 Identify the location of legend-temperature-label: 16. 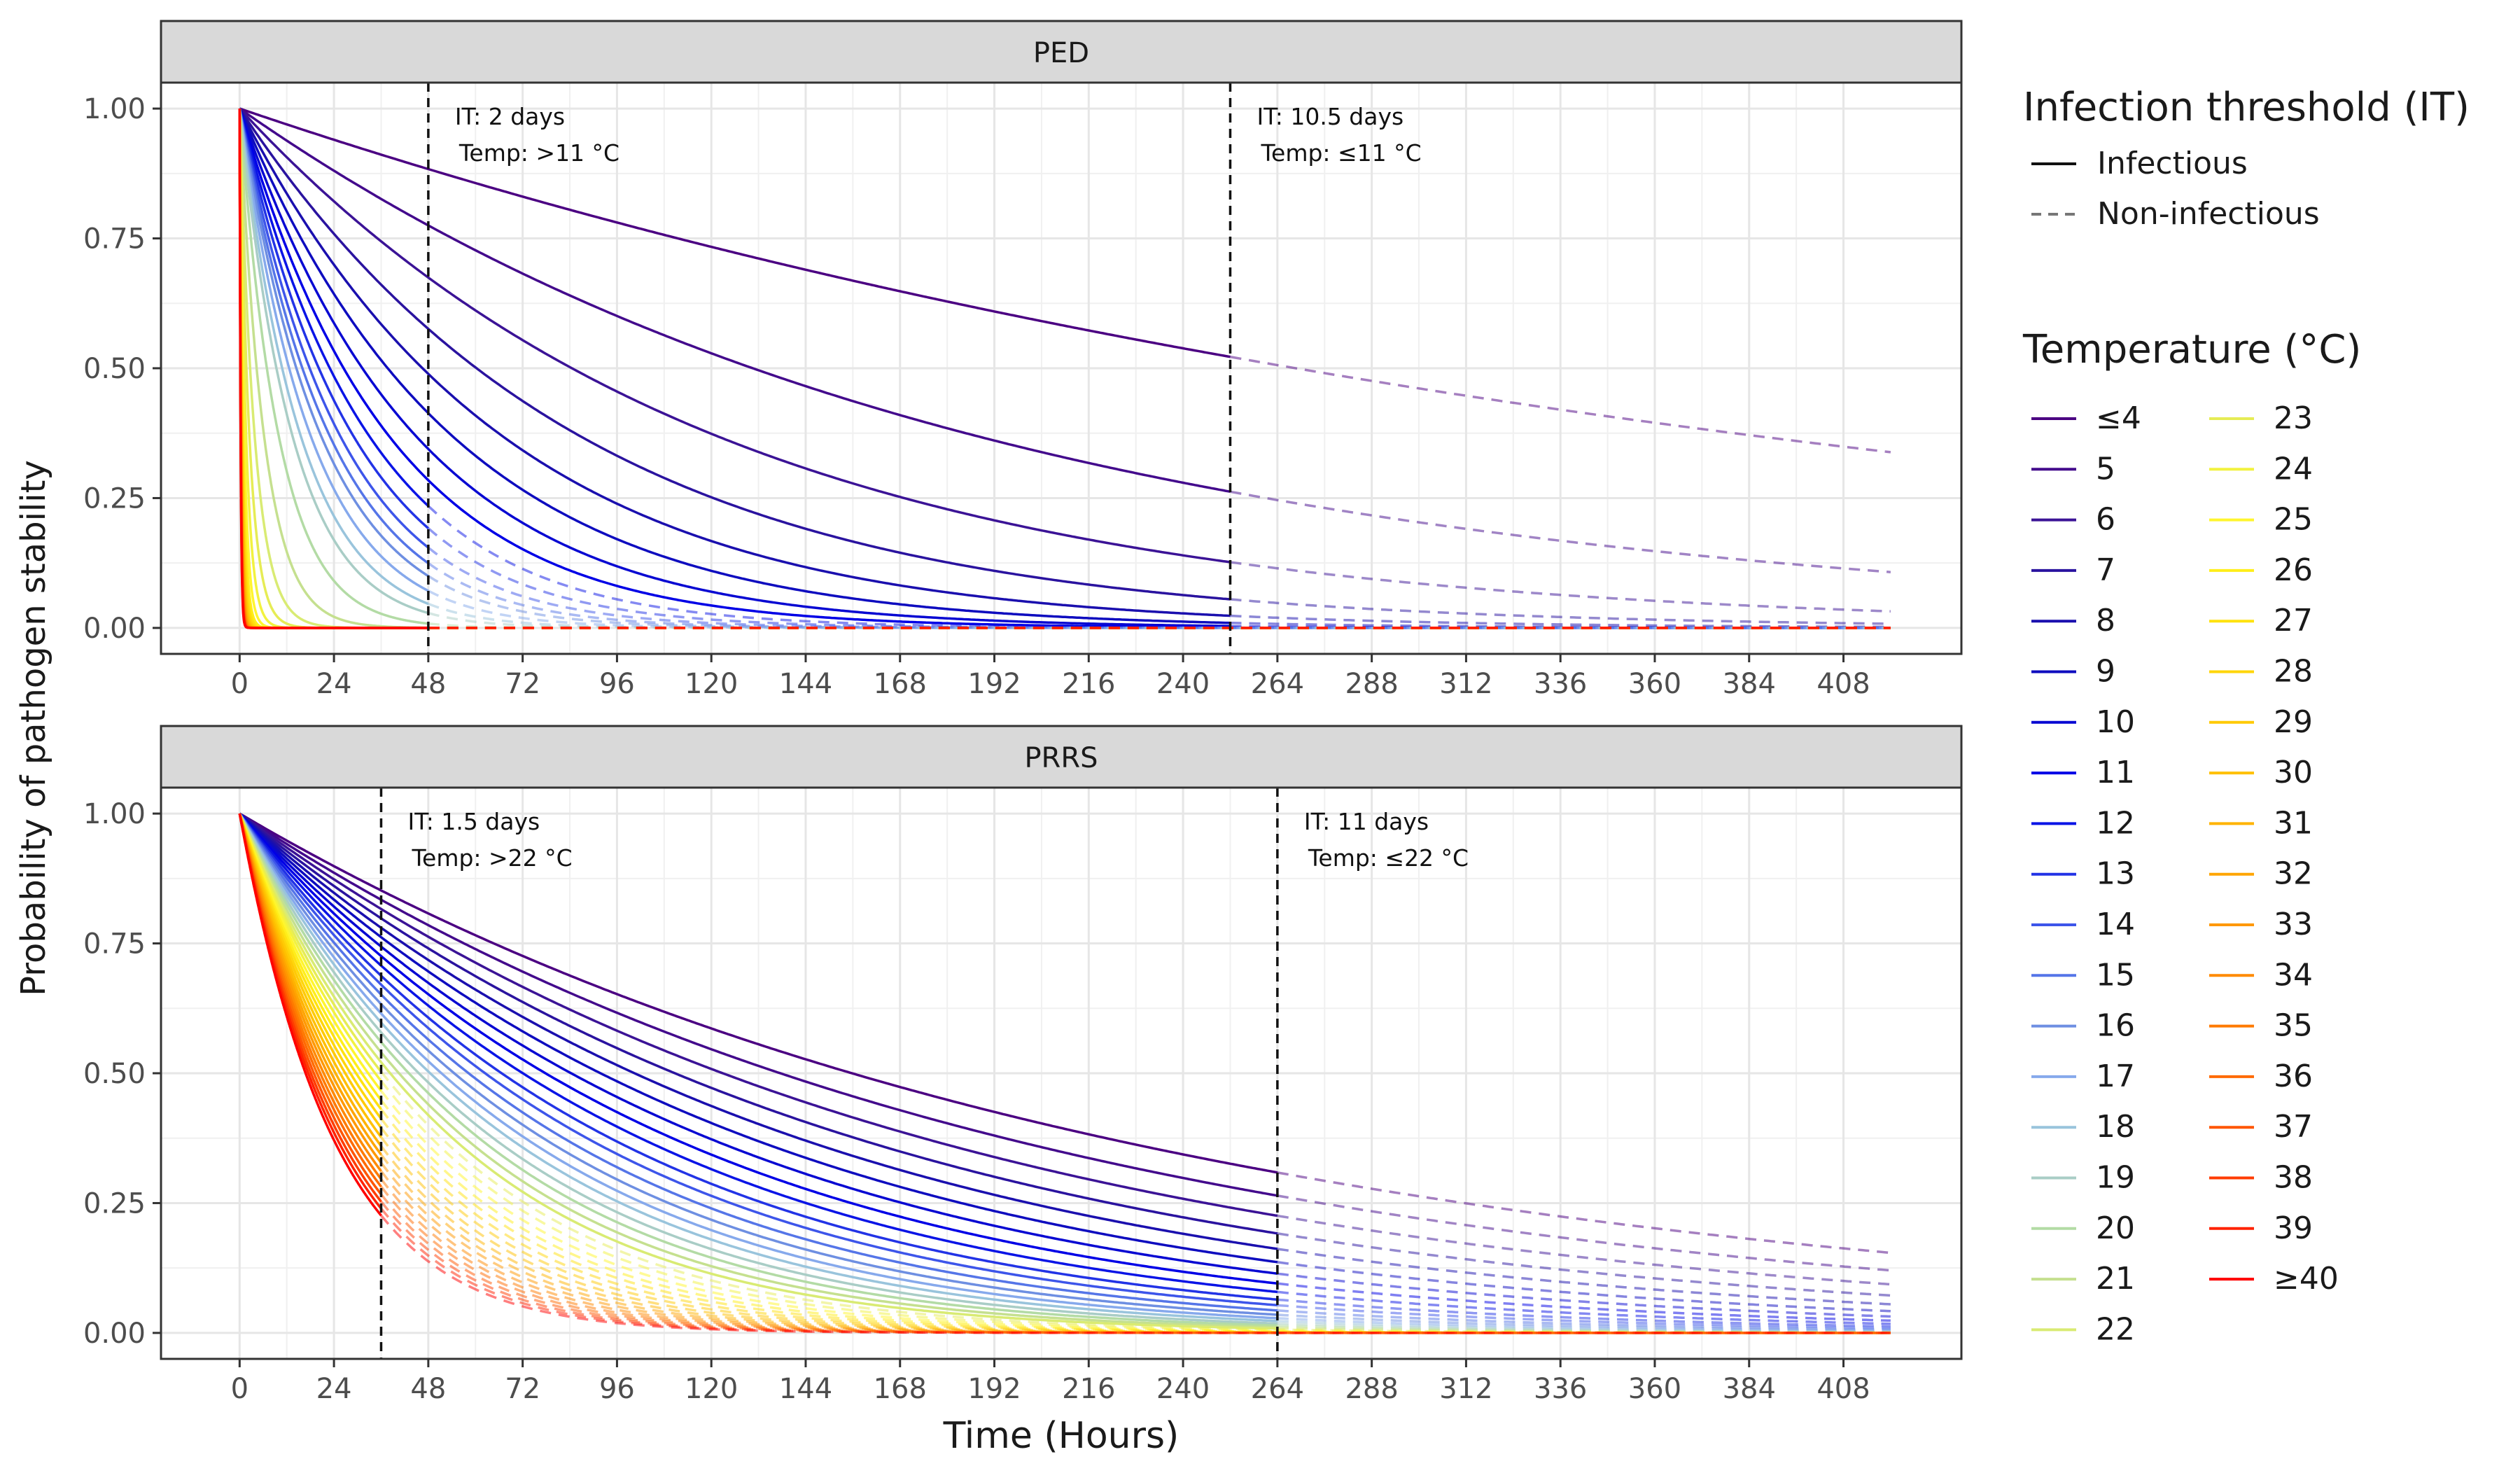
(2115, 1026).